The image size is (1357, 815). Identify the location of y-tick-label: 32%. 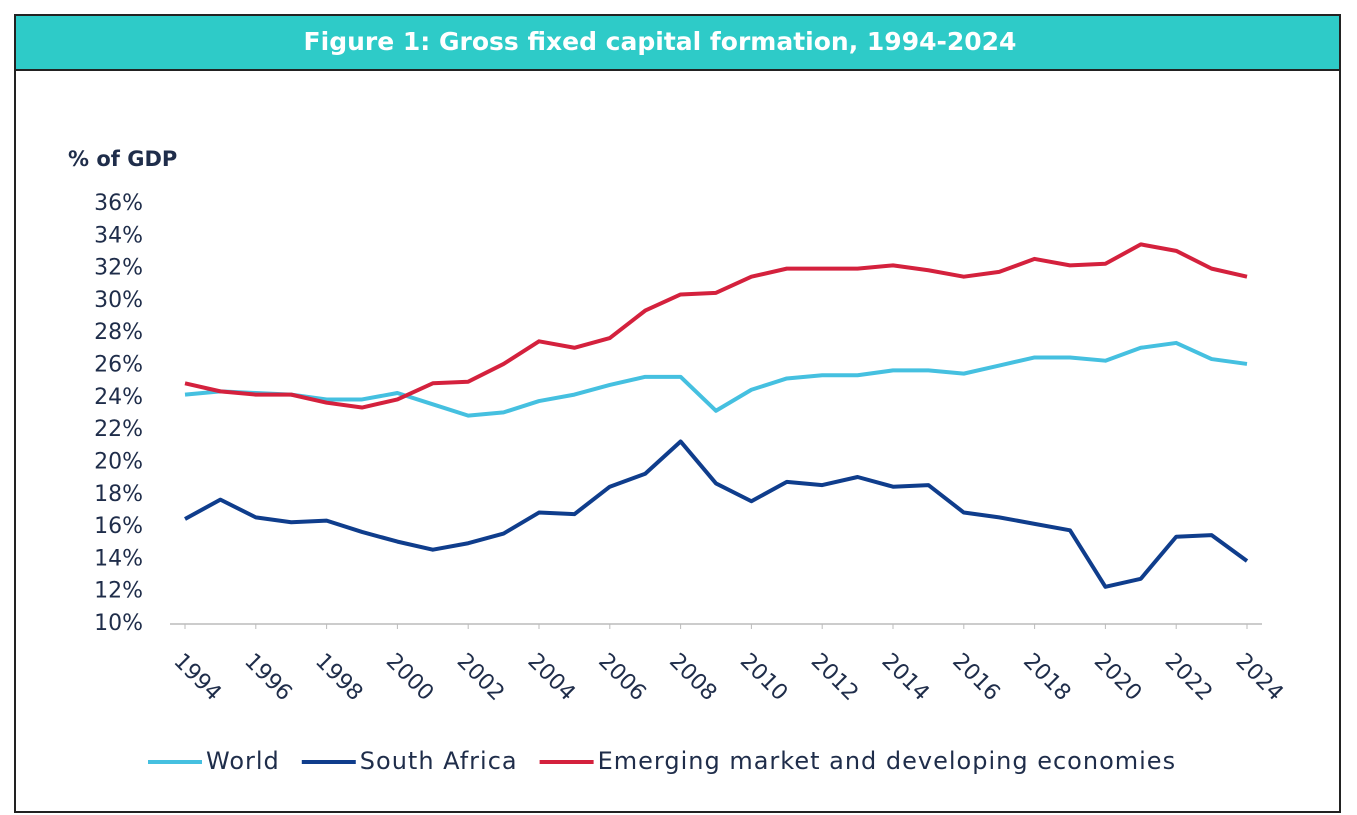
(118, 268).